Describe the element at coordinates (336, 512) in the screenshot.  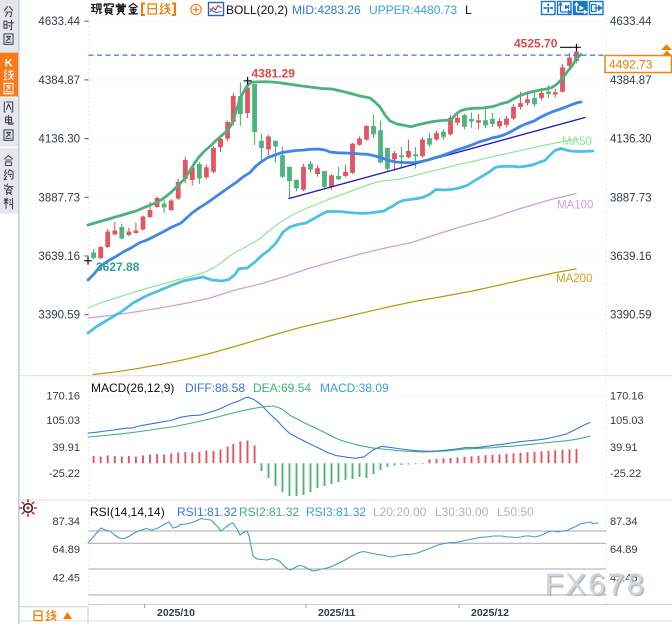
I see `svg-text: RSI3:81.32` at that location.